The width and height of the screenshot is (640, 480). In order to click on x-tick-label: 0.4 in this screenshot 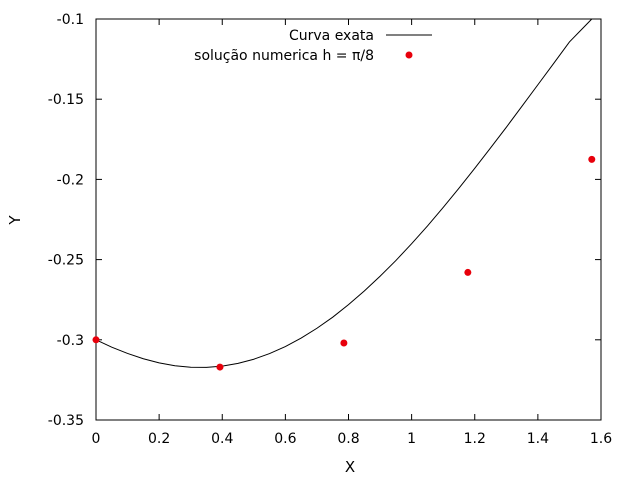, I will do `click(222, 439)`.